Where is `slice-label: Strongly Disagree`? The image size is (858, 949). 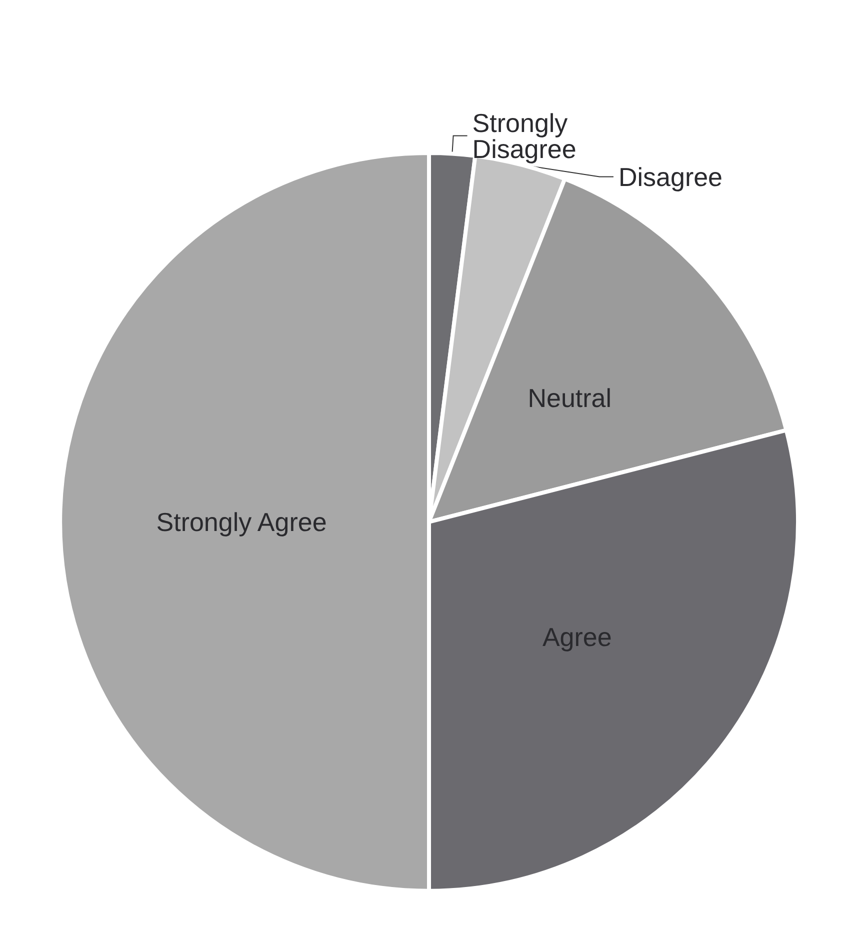
slice-label: Strongly Disagree is located at coordinates (524, 136).